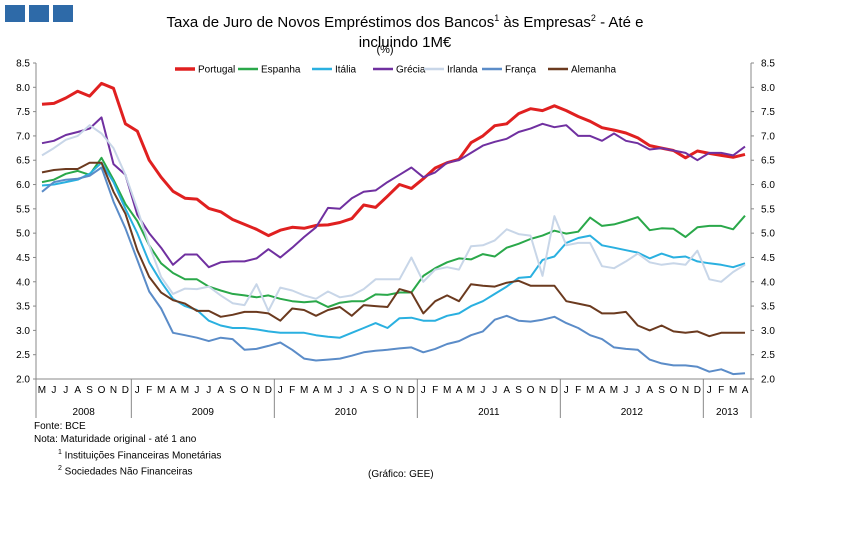 This screenshot has width=864, height=540. I want to click on footnote-2-mark: 2, so click(60, 469).